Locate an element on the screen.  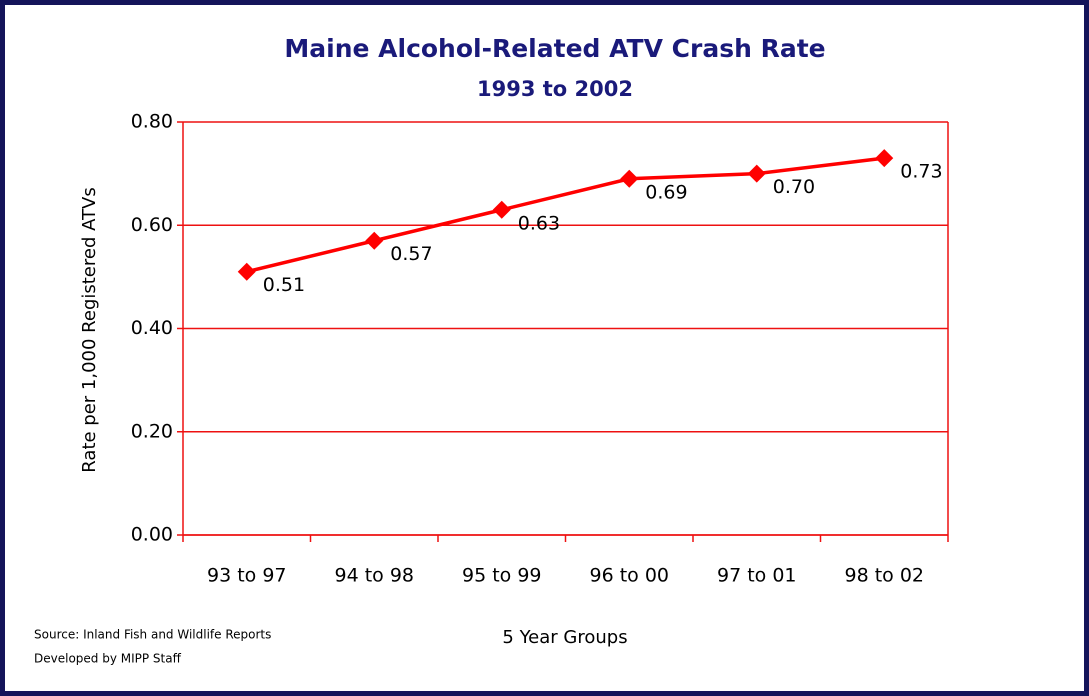
y-tick-label: 0.60 is located at coordinates (152, 225).